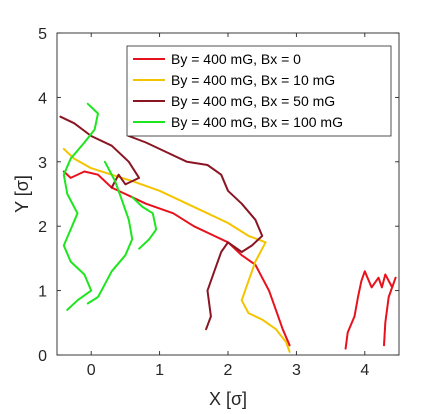  I want to click on legend-box, so click(259, 91).